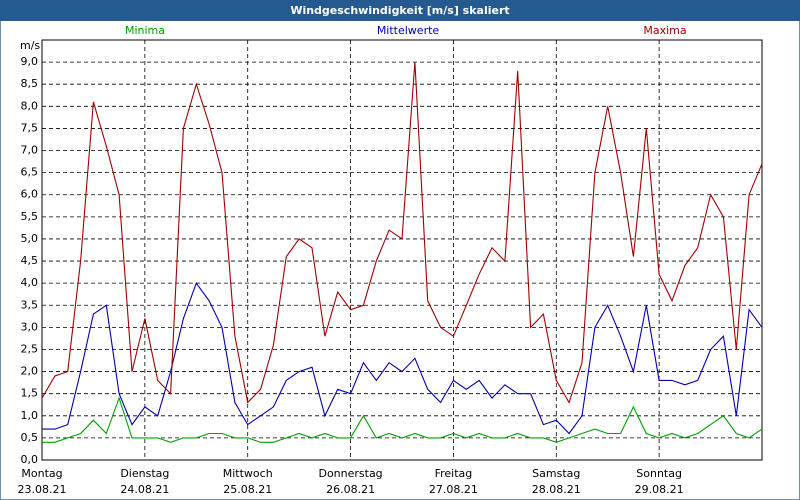 The image size is (800, 500). What do you see at coordinates (453, 489) in the screenshot?
I see `x-tick-date: 27.08.21` at bounding box center [453, 489].